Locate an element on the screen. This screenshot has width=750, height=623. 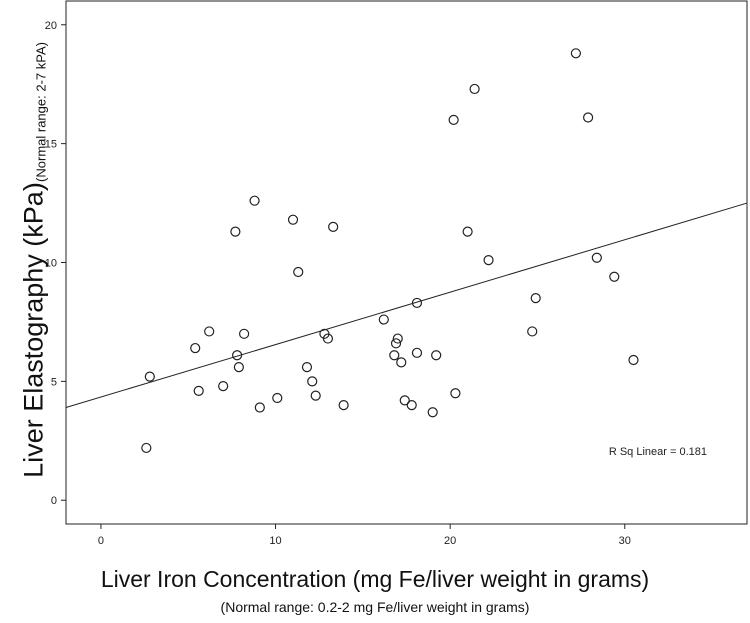
y-axis: 0 5 10 15 20 is located at coordinates (55, 263).